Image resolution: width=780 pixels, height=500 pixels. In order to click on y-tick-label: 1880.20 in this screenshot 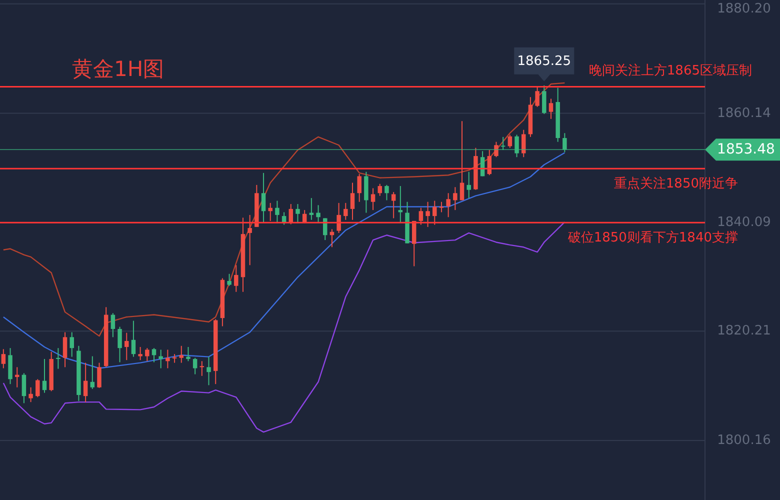, I will do `click(744, 9)`.